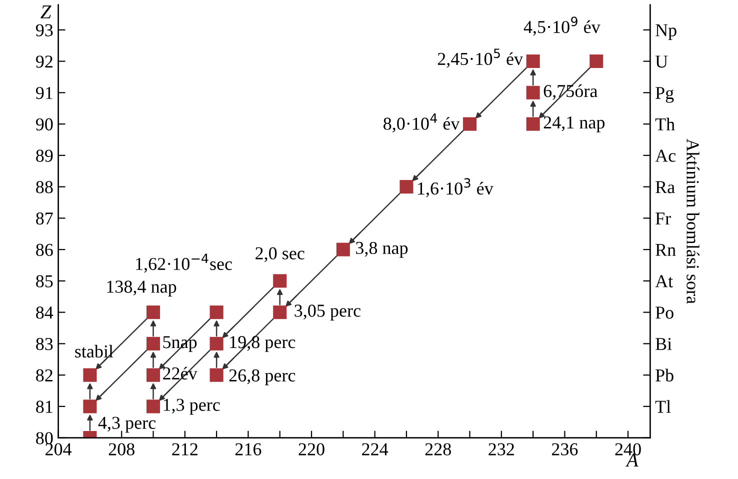 This screenshot has width=738, height=479. I want to click on annotation: 2,45·10$^{5}$ év, so click(481, 58).